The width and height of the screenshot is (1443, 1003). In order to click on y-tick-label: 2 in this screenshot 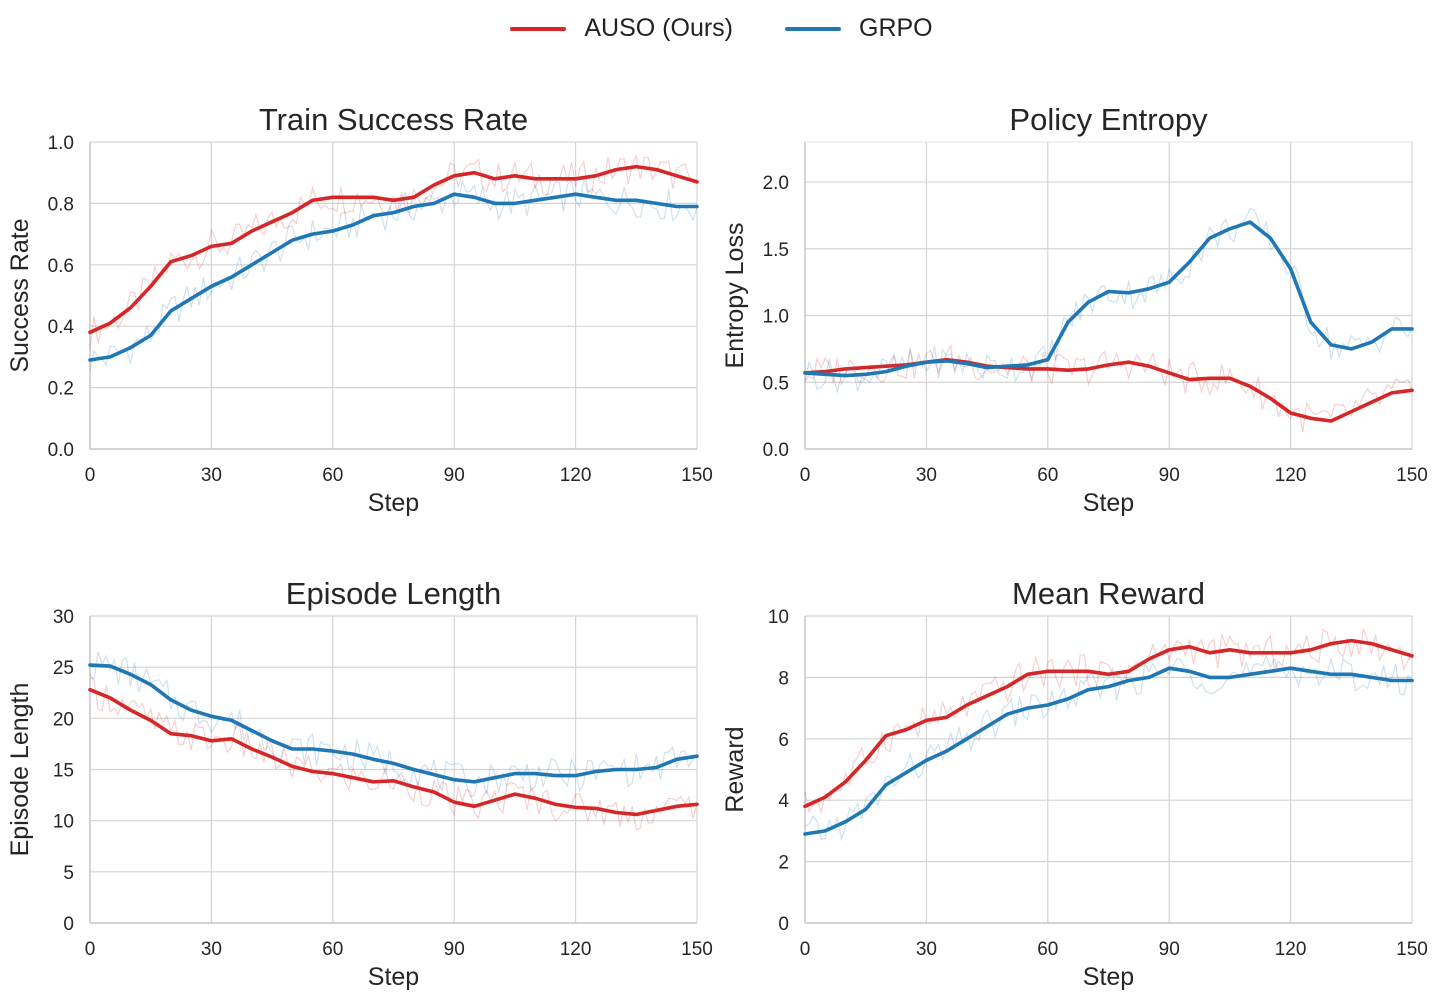, I will do `click(783, 863)`.